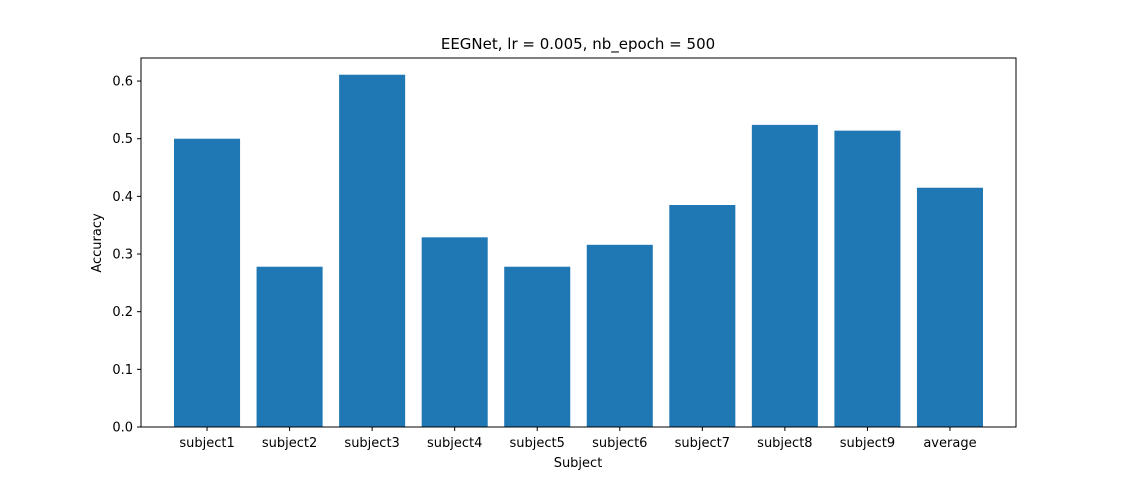  I want to click on bar-subject7, so click(702, 316).